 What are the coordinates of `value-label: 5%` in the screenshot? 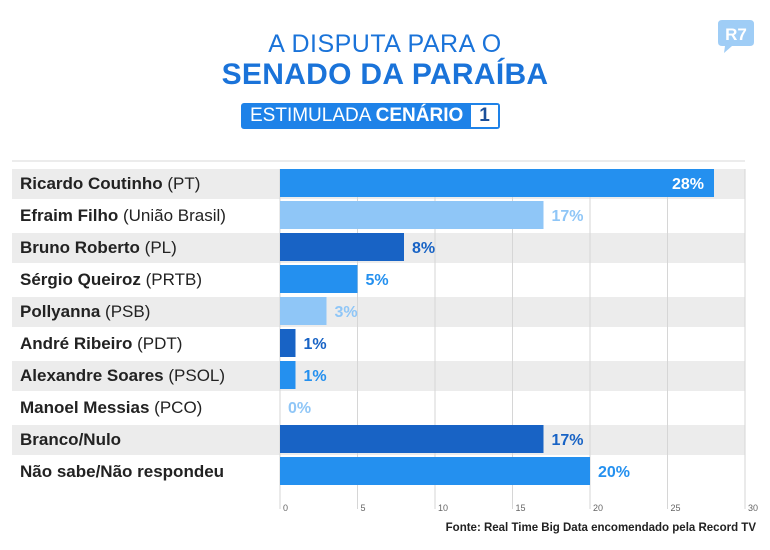 It's located at (377, 280).